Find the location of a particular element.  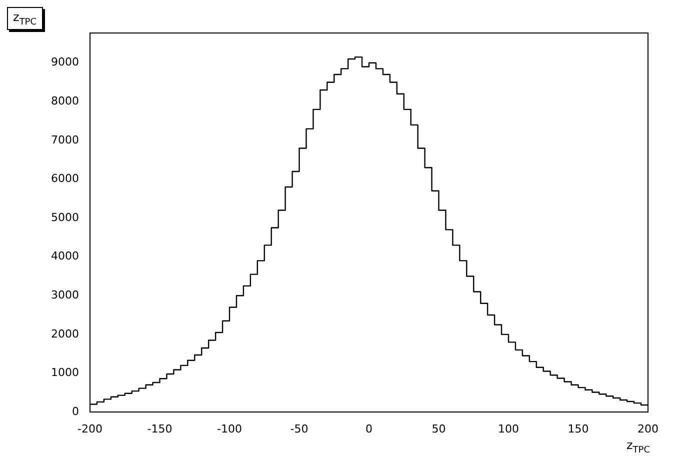

x-tick-label: 50 is located at coordinates (439, 429).